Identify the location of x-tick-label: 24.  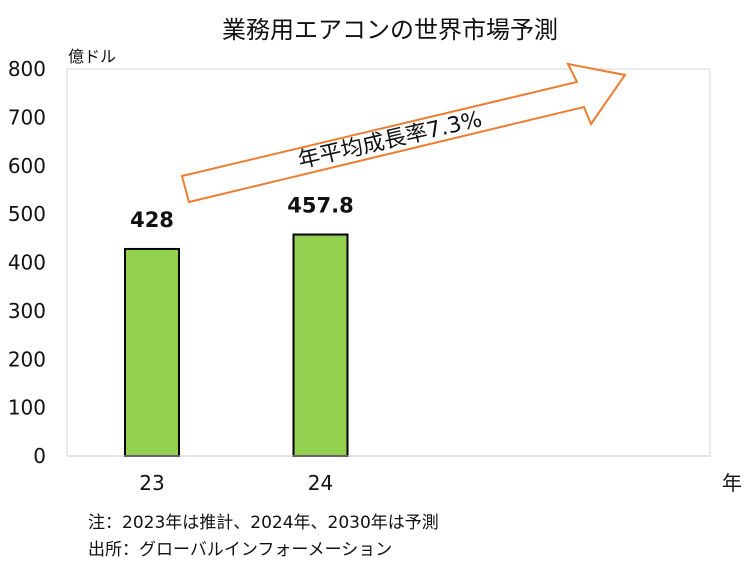
(320, 483).